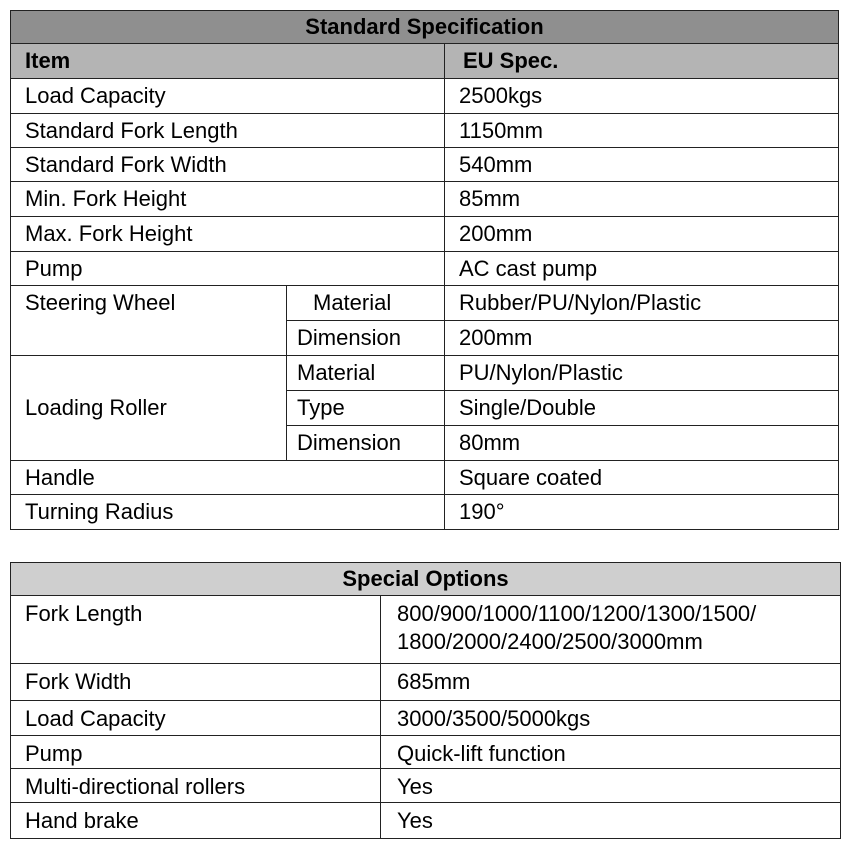 The image size is (850, 847). I want to click on row-label: Hand brake, so click(195, 820).